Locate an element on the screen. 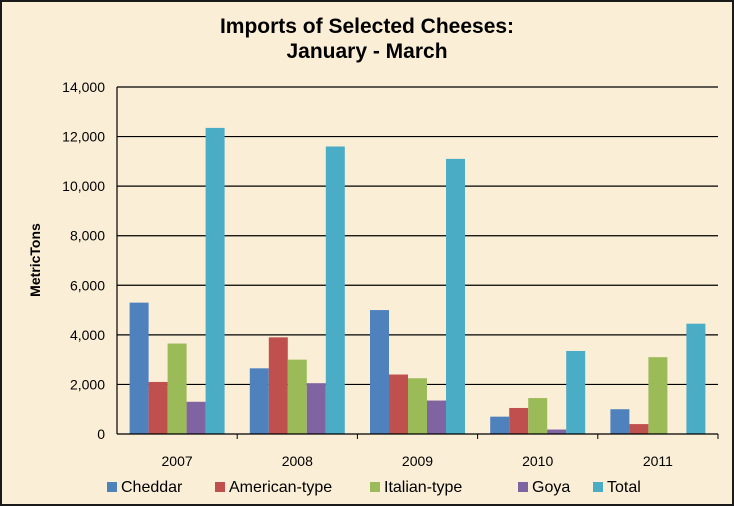  bar-american-type-2009 is located at coordinates (398, 404).